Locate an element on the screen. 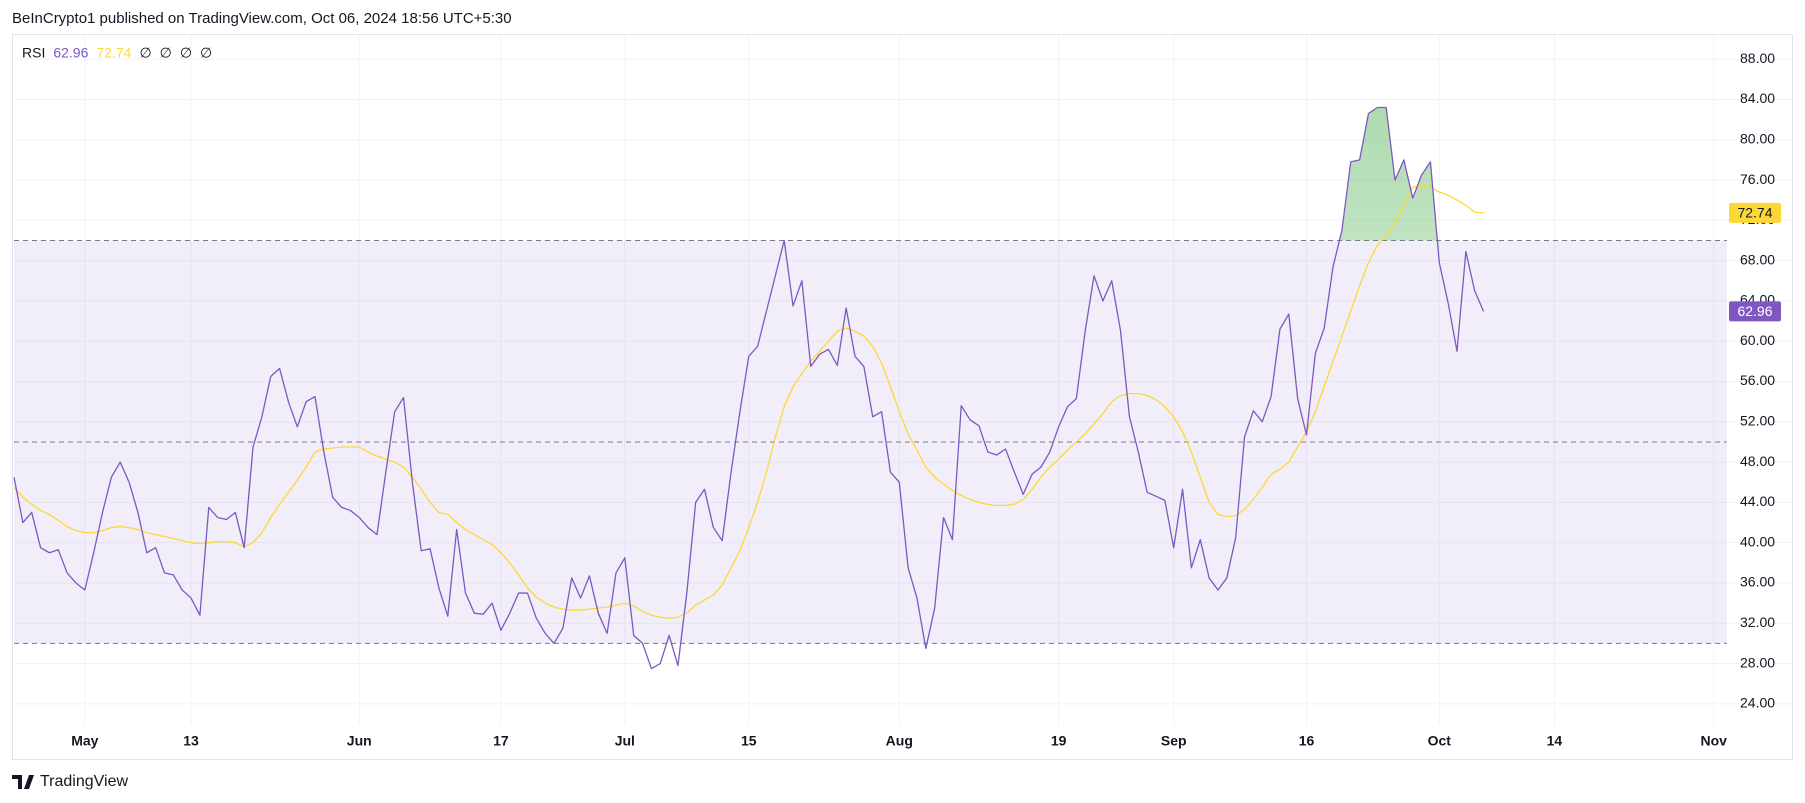  y-tick-label: 56.00 is located at coordinates (1757, 380).